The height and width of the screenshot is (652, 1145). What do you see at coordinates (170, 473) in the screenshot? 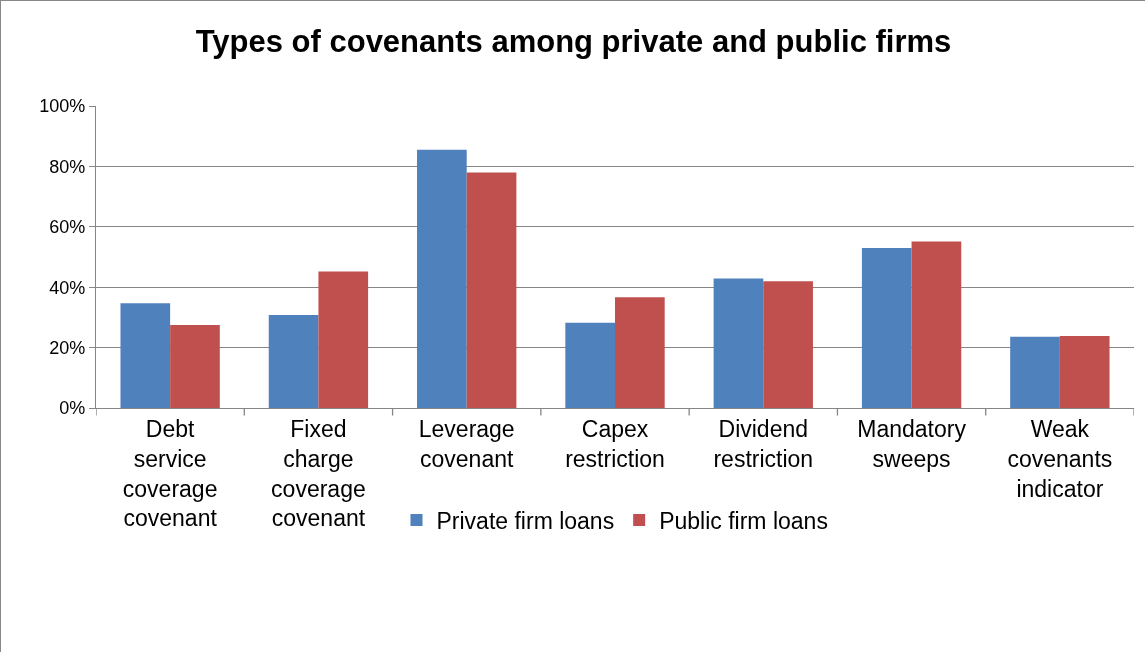
I see `x-tick-label: Debt service coverage covenant` at bounding box center [170, 473].